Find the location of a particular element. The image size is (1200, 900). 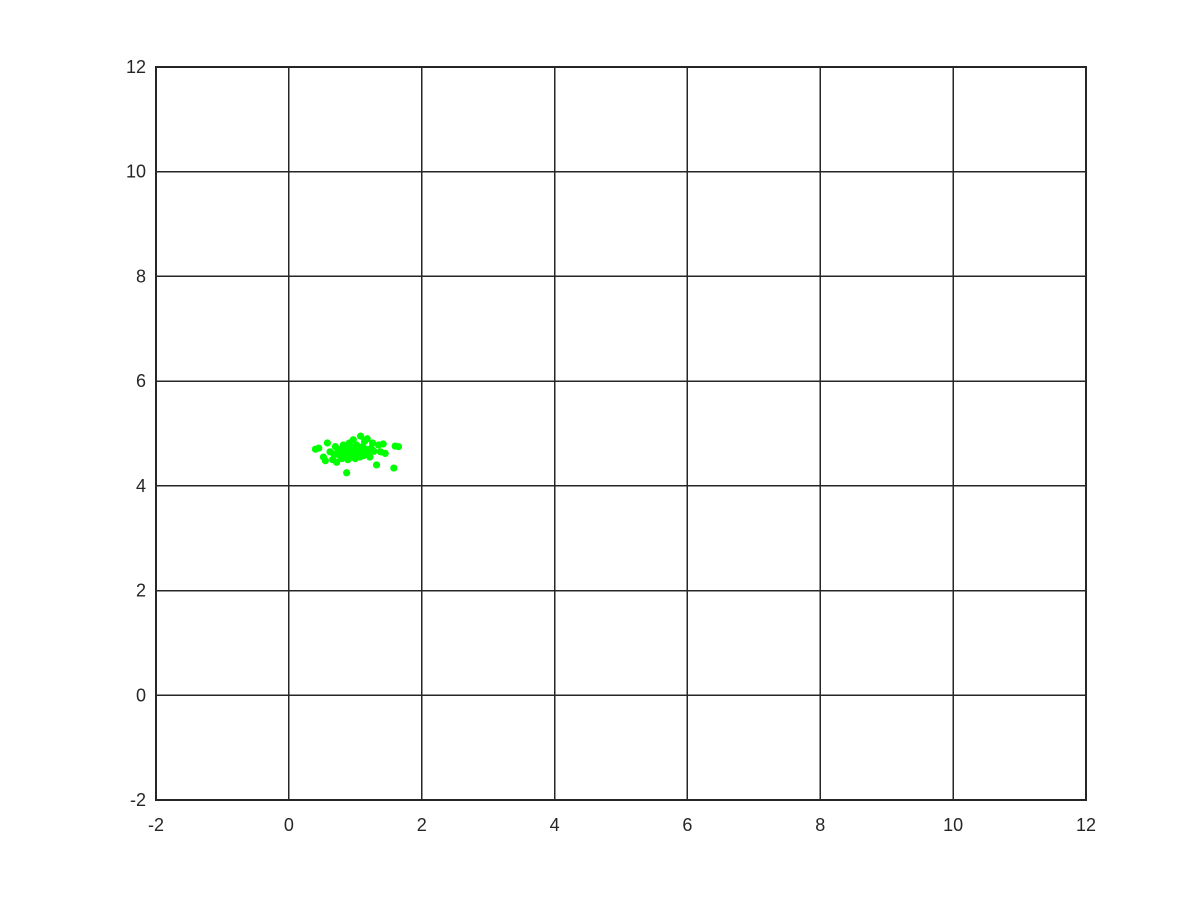

x-tick-label: 6 is located at coordinates (687, 825).